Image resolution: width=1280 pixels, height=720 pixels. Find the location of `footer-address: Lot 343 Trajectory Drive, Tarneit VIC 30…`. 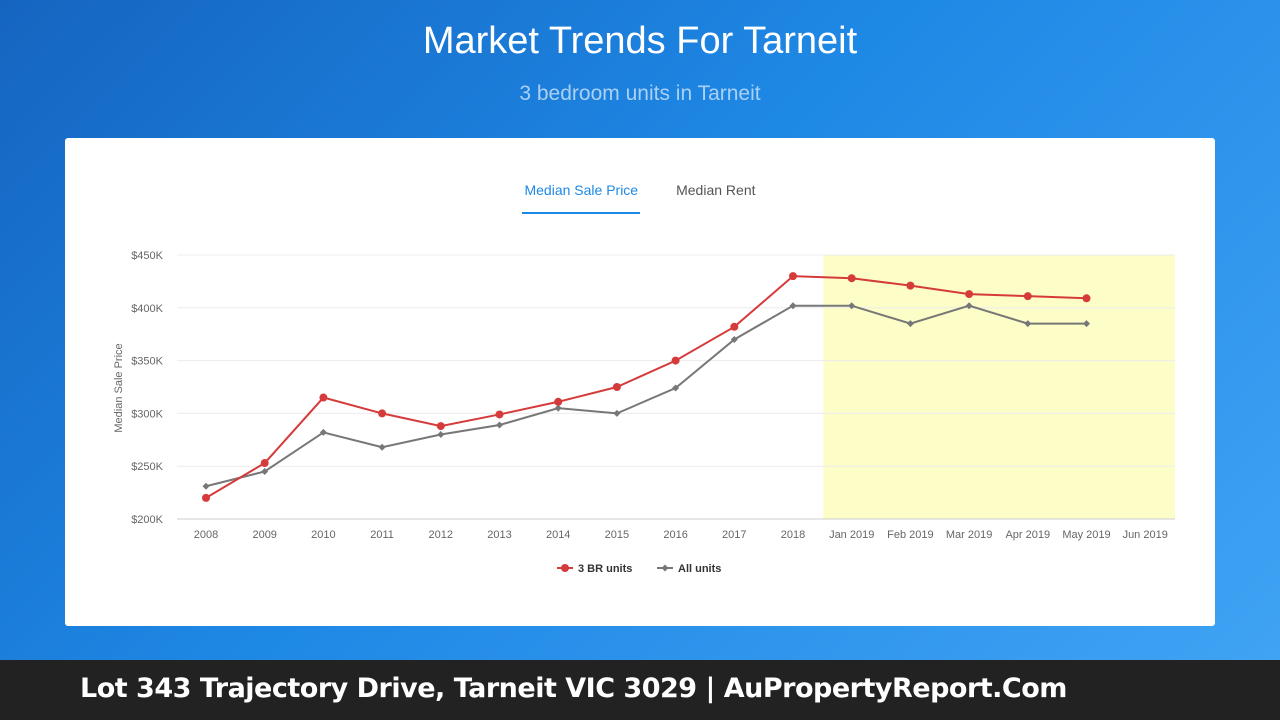

footer-address: Lot 343 Trajectory Drive, Tarneit VIC 30… is located at coordinates (573, 688).